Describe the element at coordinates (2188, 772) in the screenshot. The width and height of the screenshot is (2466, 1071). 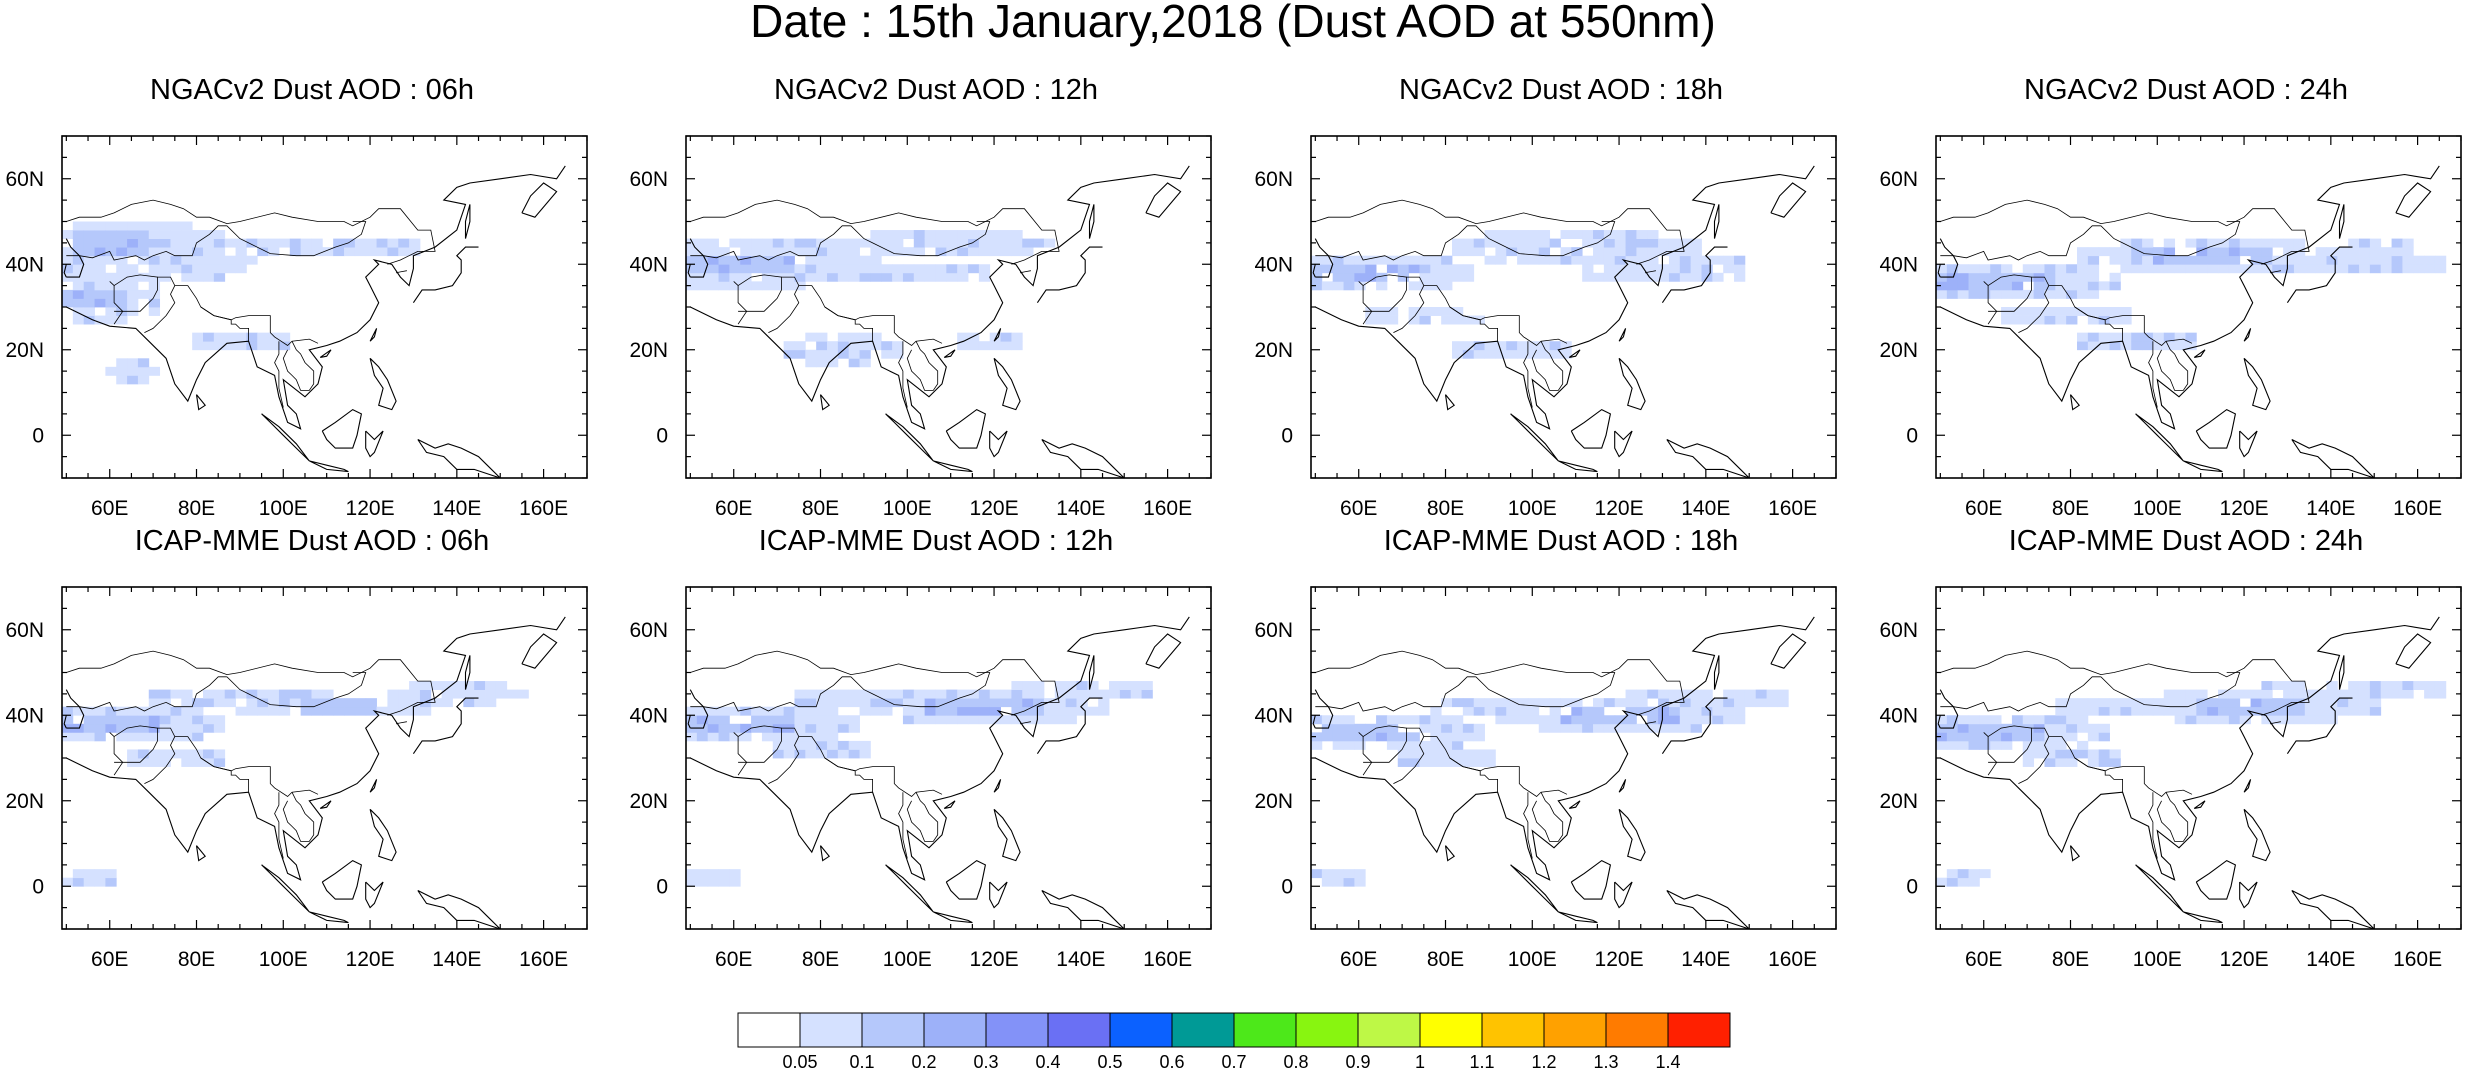
I see `coastlines` at that location.